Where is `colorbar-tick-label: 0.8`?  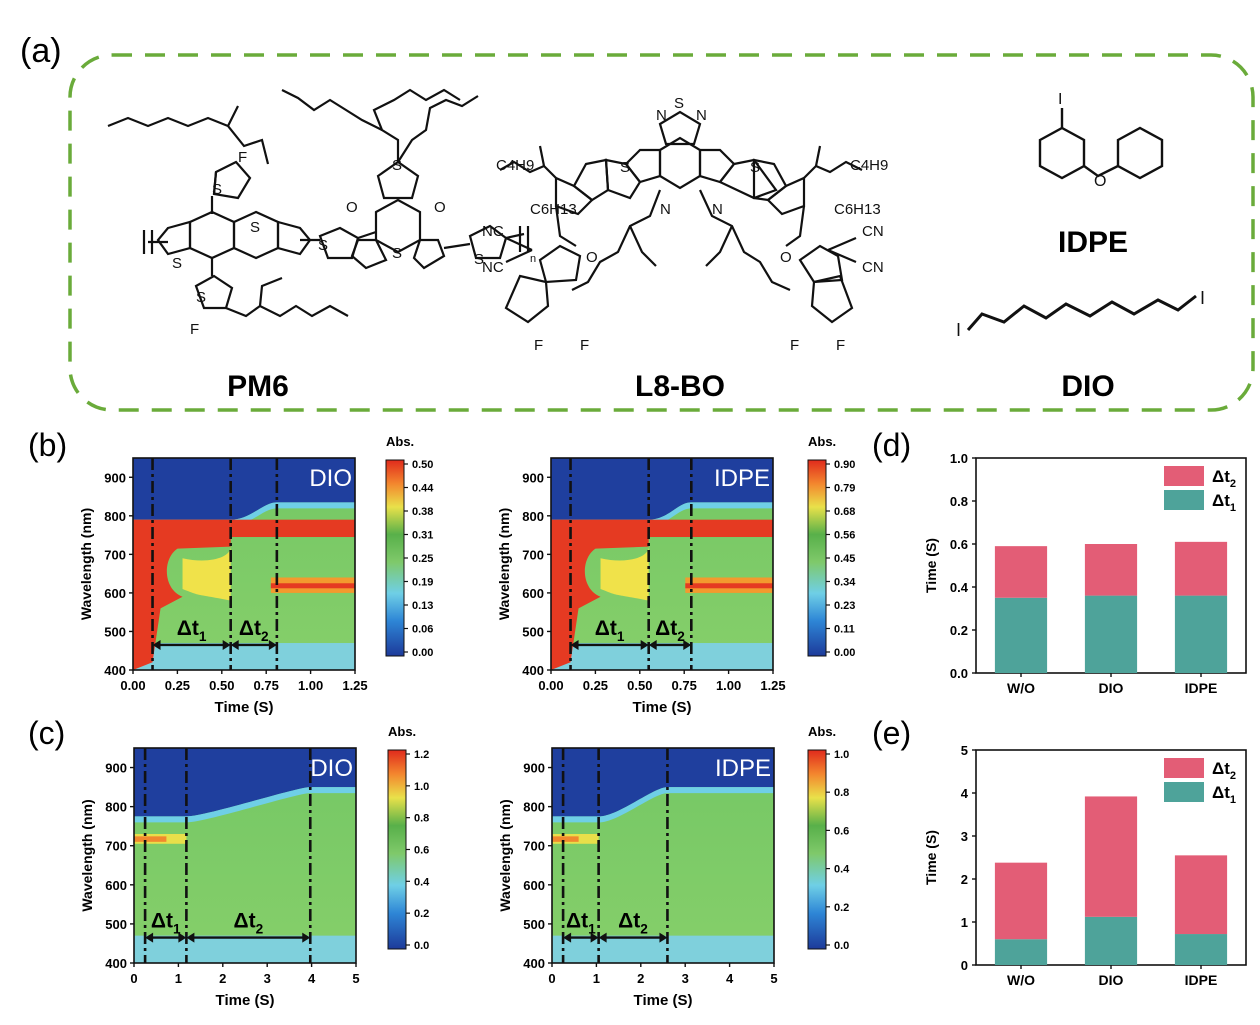
colorbar-tick-label: 0.8 is located at coordinates (841, 793).